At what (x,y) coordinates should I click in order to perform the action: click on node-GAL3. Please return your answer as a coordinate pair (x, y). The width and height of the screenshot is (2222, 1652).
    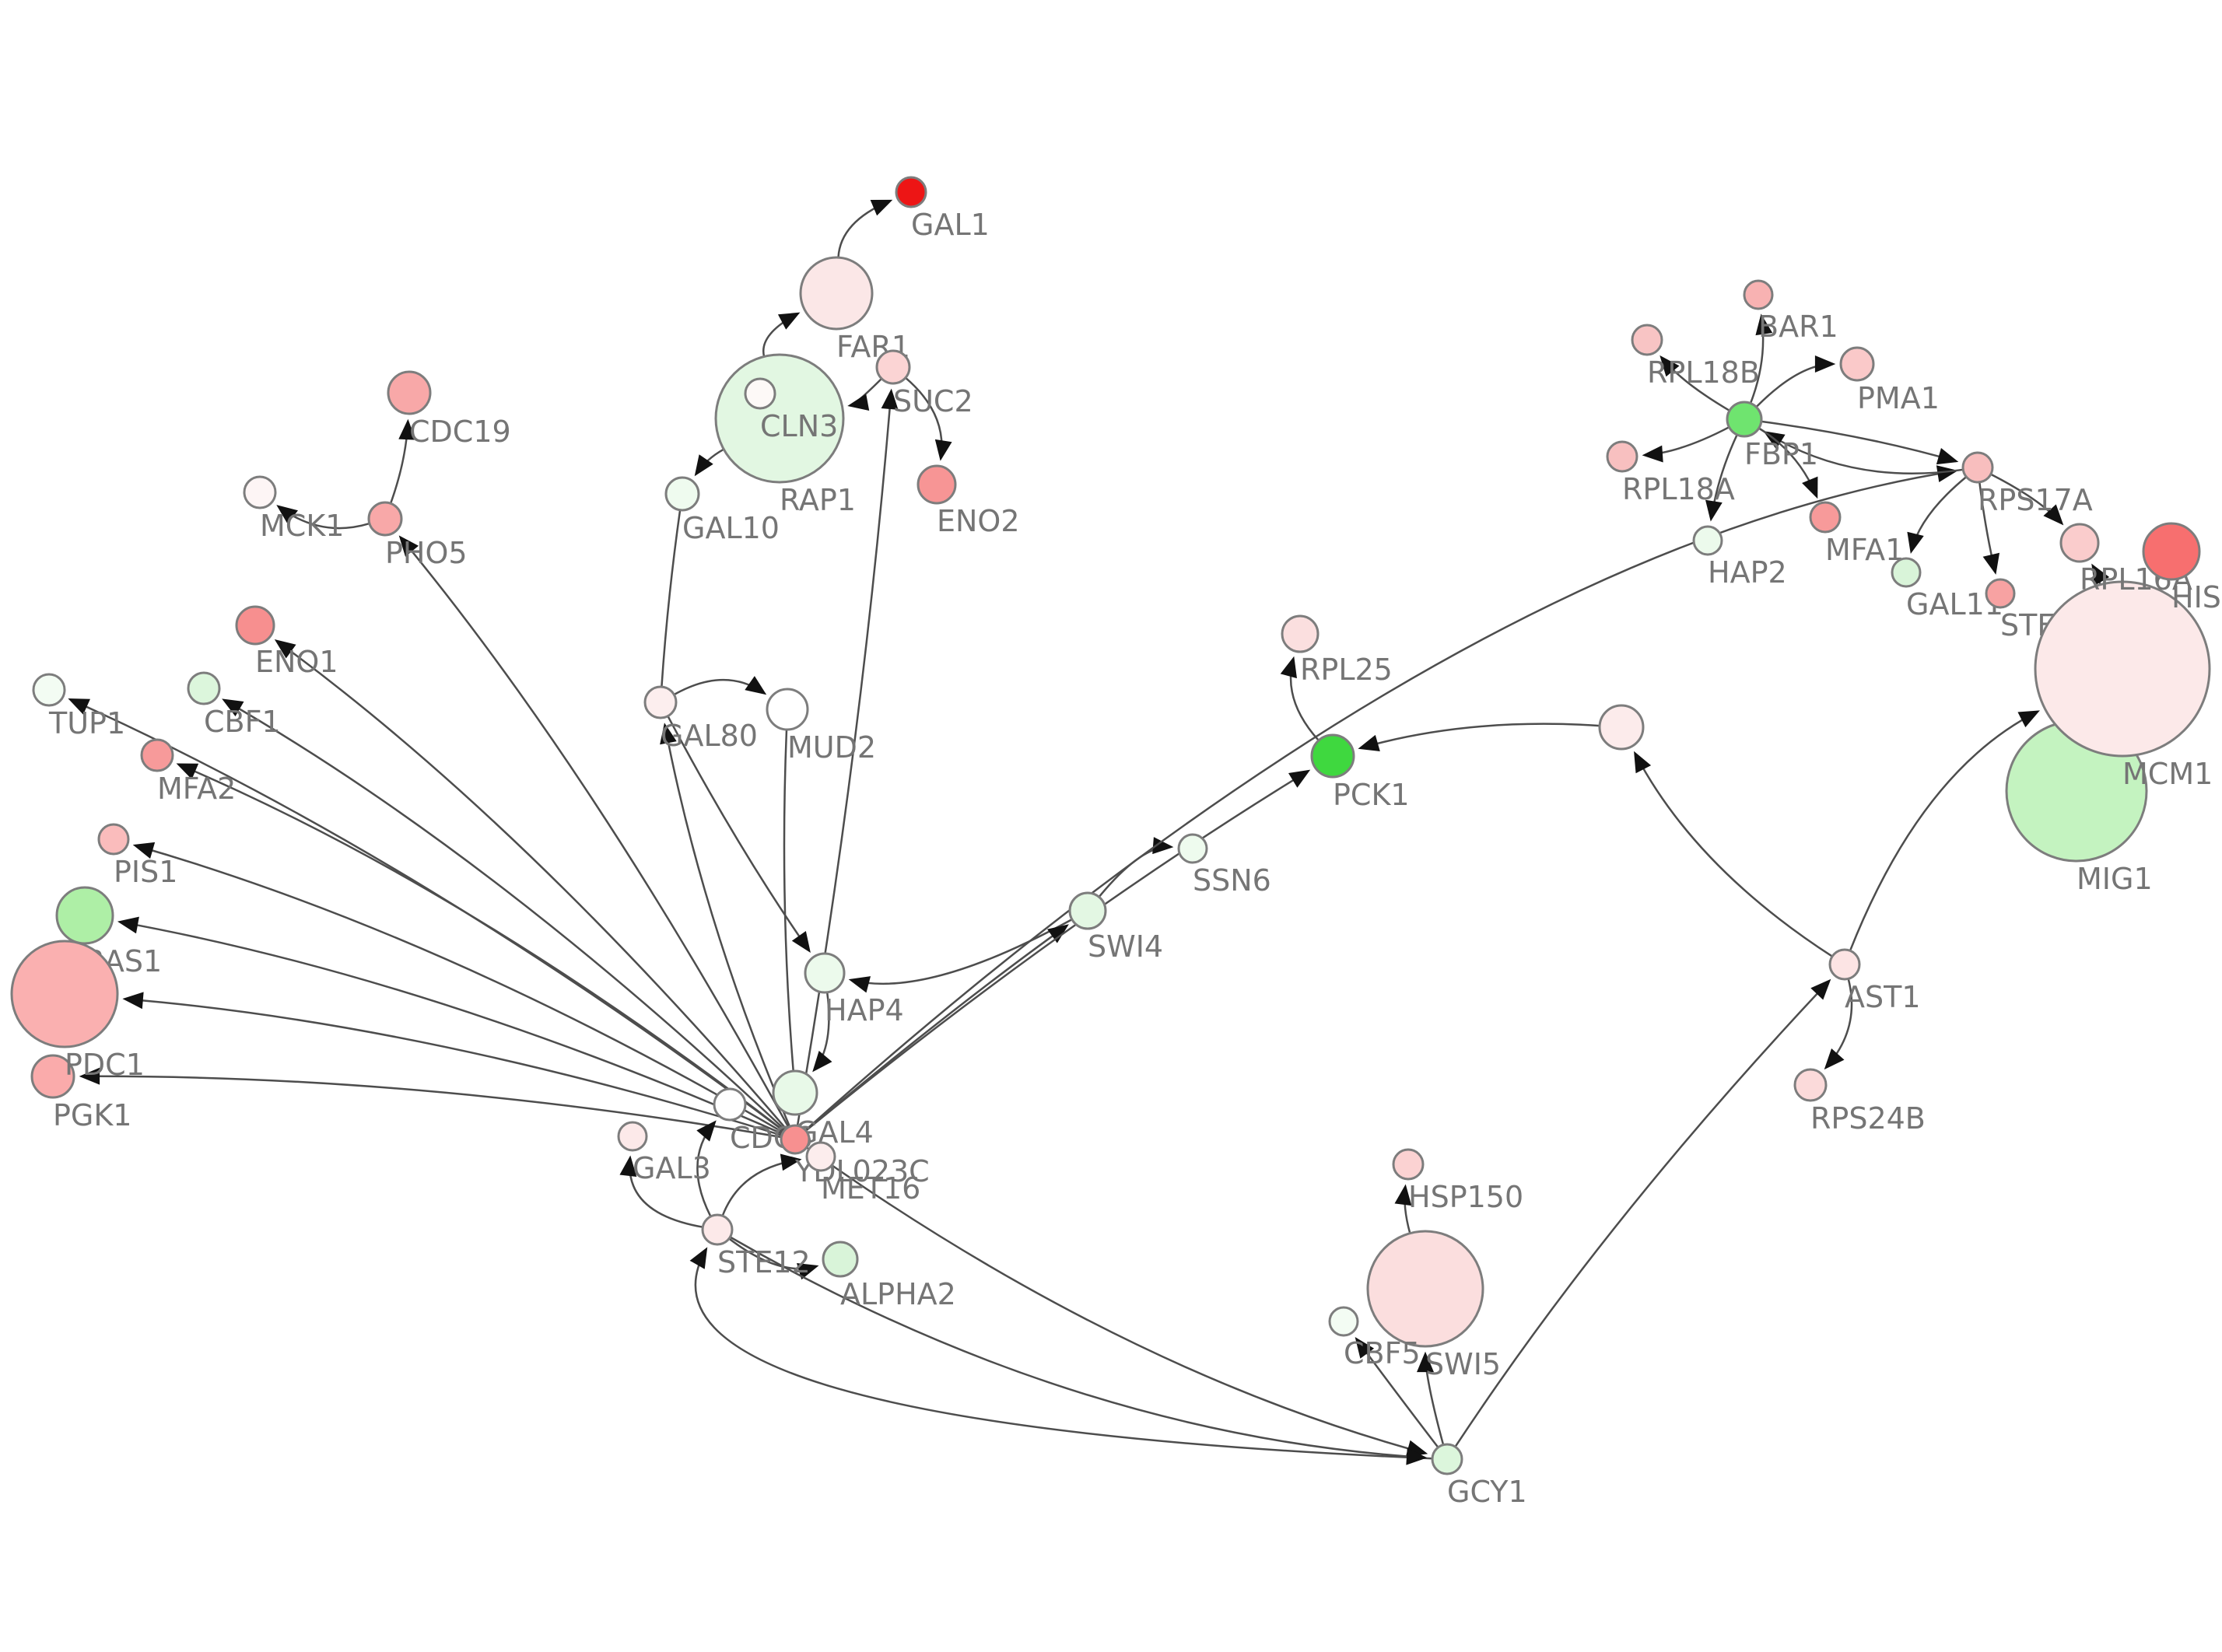
    Looking at the image, I should click on (632, 1136).